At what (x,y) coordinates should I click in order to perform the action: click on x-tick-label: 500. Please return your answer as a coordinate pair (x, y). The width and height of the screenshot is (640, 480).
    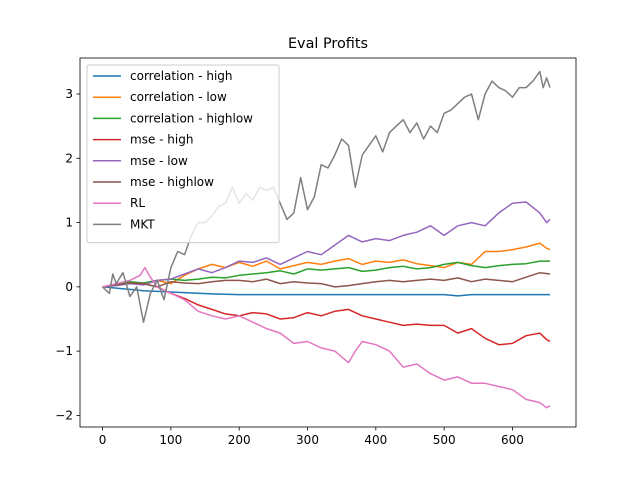
    Looking at the image, I should click on (444, 440).